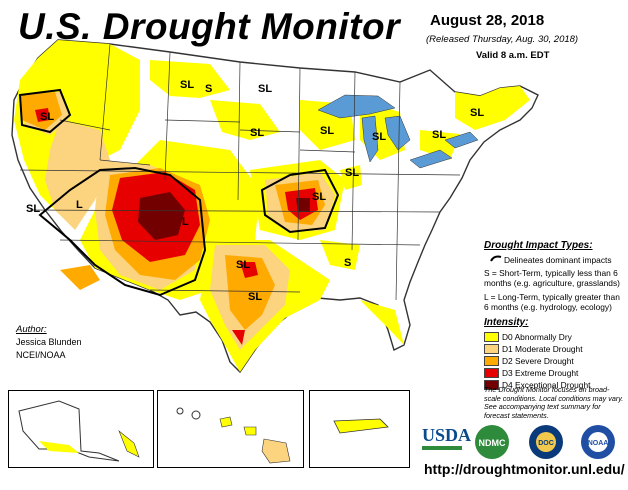  What do you see at coordinates (506, 322) in the screenshot?
I see `intensity-title: Intensity:` at bounding box center [506, 322].